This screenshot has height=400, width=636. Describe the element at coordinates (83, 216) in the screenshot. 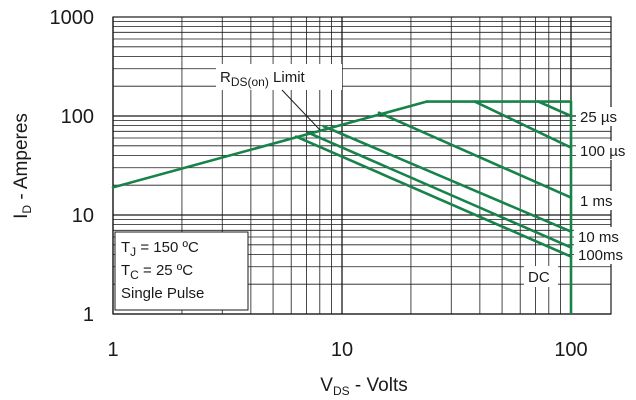

I see `y-tick-label: 10` at that location.